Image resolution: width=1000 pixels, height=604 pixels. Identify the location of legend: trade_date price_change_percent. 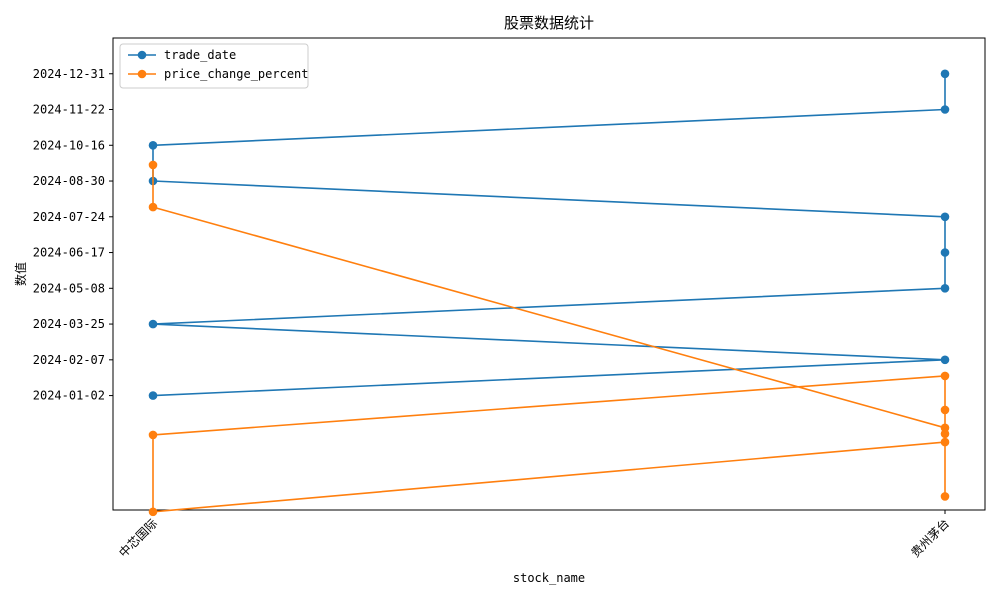
(214, 66).